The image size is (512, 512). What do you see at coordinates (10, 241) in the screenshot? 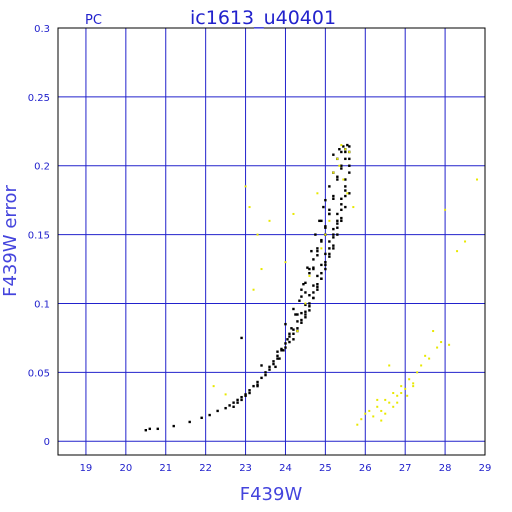
I see `y-axis-label: F439W error` at bounding box center [10, 241].